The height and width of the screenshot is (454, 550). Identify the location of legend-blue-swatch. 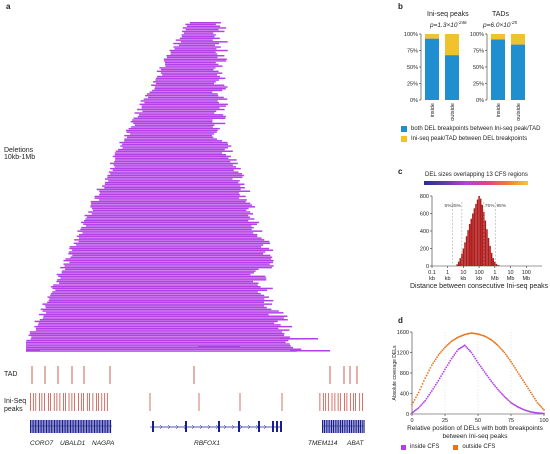
(404, 129).